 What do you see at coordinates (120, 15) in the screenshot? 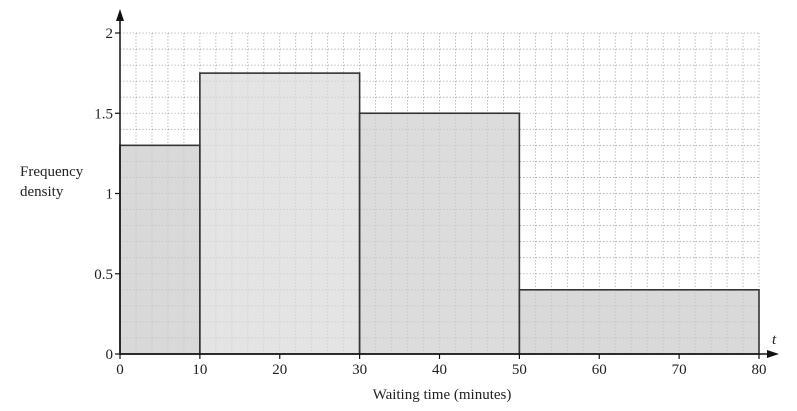
I see `y-axis-arrow-icon` at bounding box center [120, 15].